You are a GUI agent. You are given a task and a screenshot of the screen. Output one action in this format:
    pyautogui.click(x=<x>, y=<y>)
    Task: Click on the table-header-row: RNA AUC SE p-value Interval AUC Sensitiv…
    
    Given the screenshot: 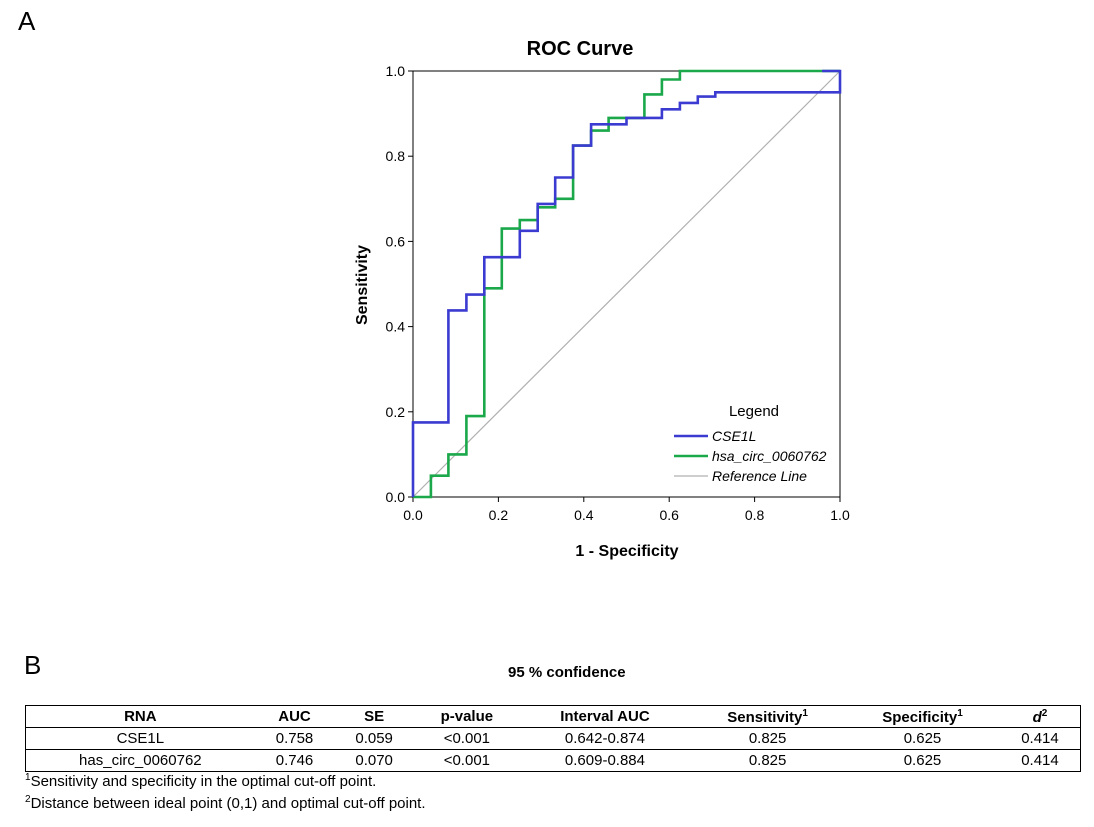 What is the action you would take?
    pyautogui.click(x=553, y=717)
    